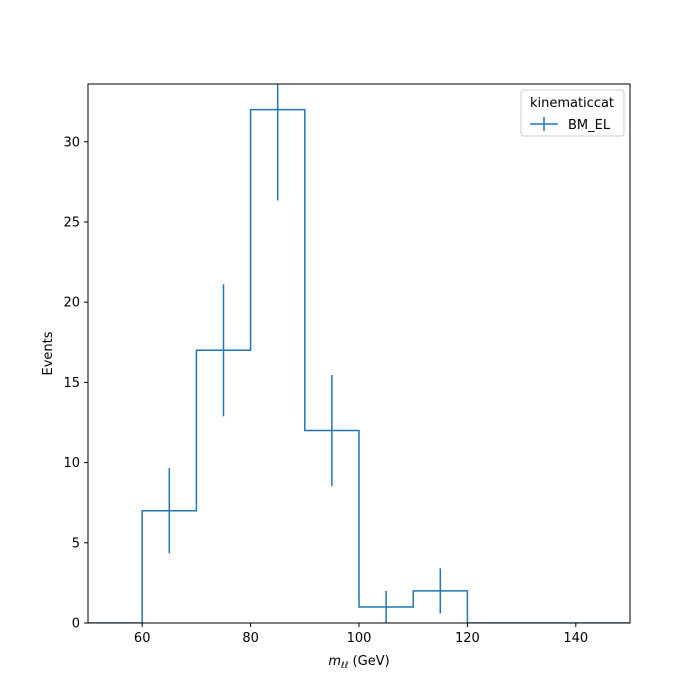 The image size is (700, 700). Describe the element at coordinates (344, 666) in the screenshot. I see `x-axis-label-subscript: ℓℓ` at that location.